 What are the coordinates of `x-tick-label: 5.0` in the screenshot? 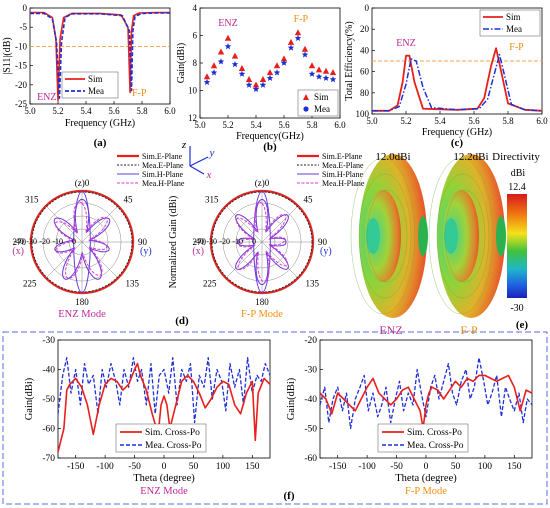 It's located at (372, 121).